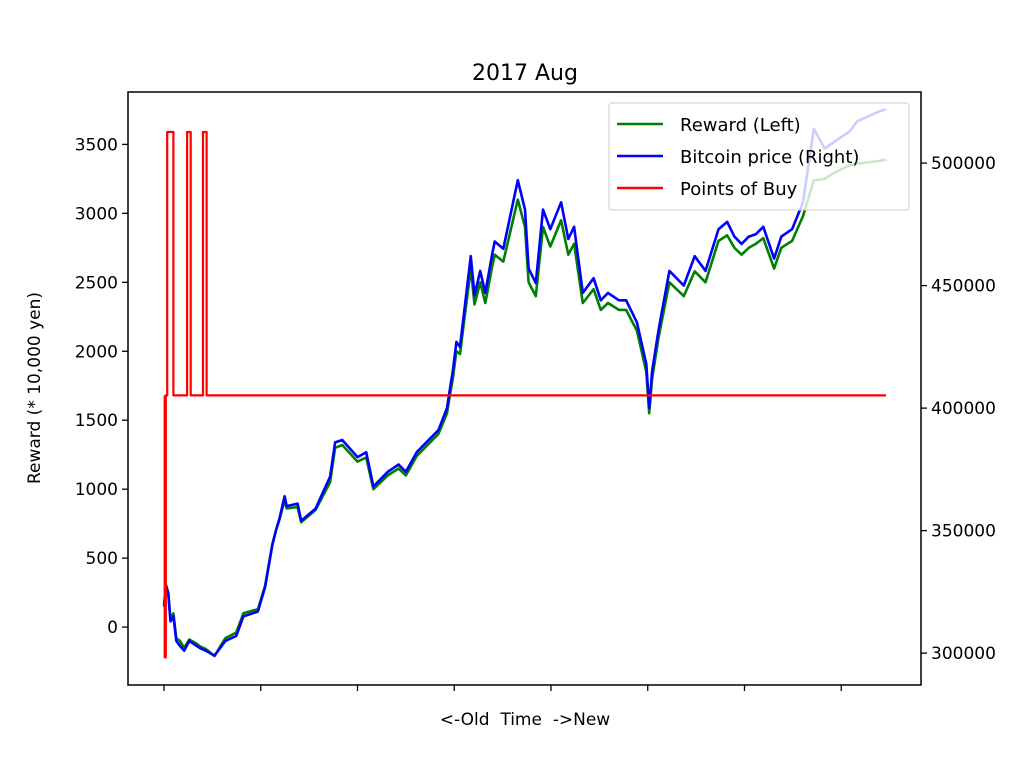 The image size is (1024, 768). I want to click on left-y-tick-label: 0, so click(112, 628).